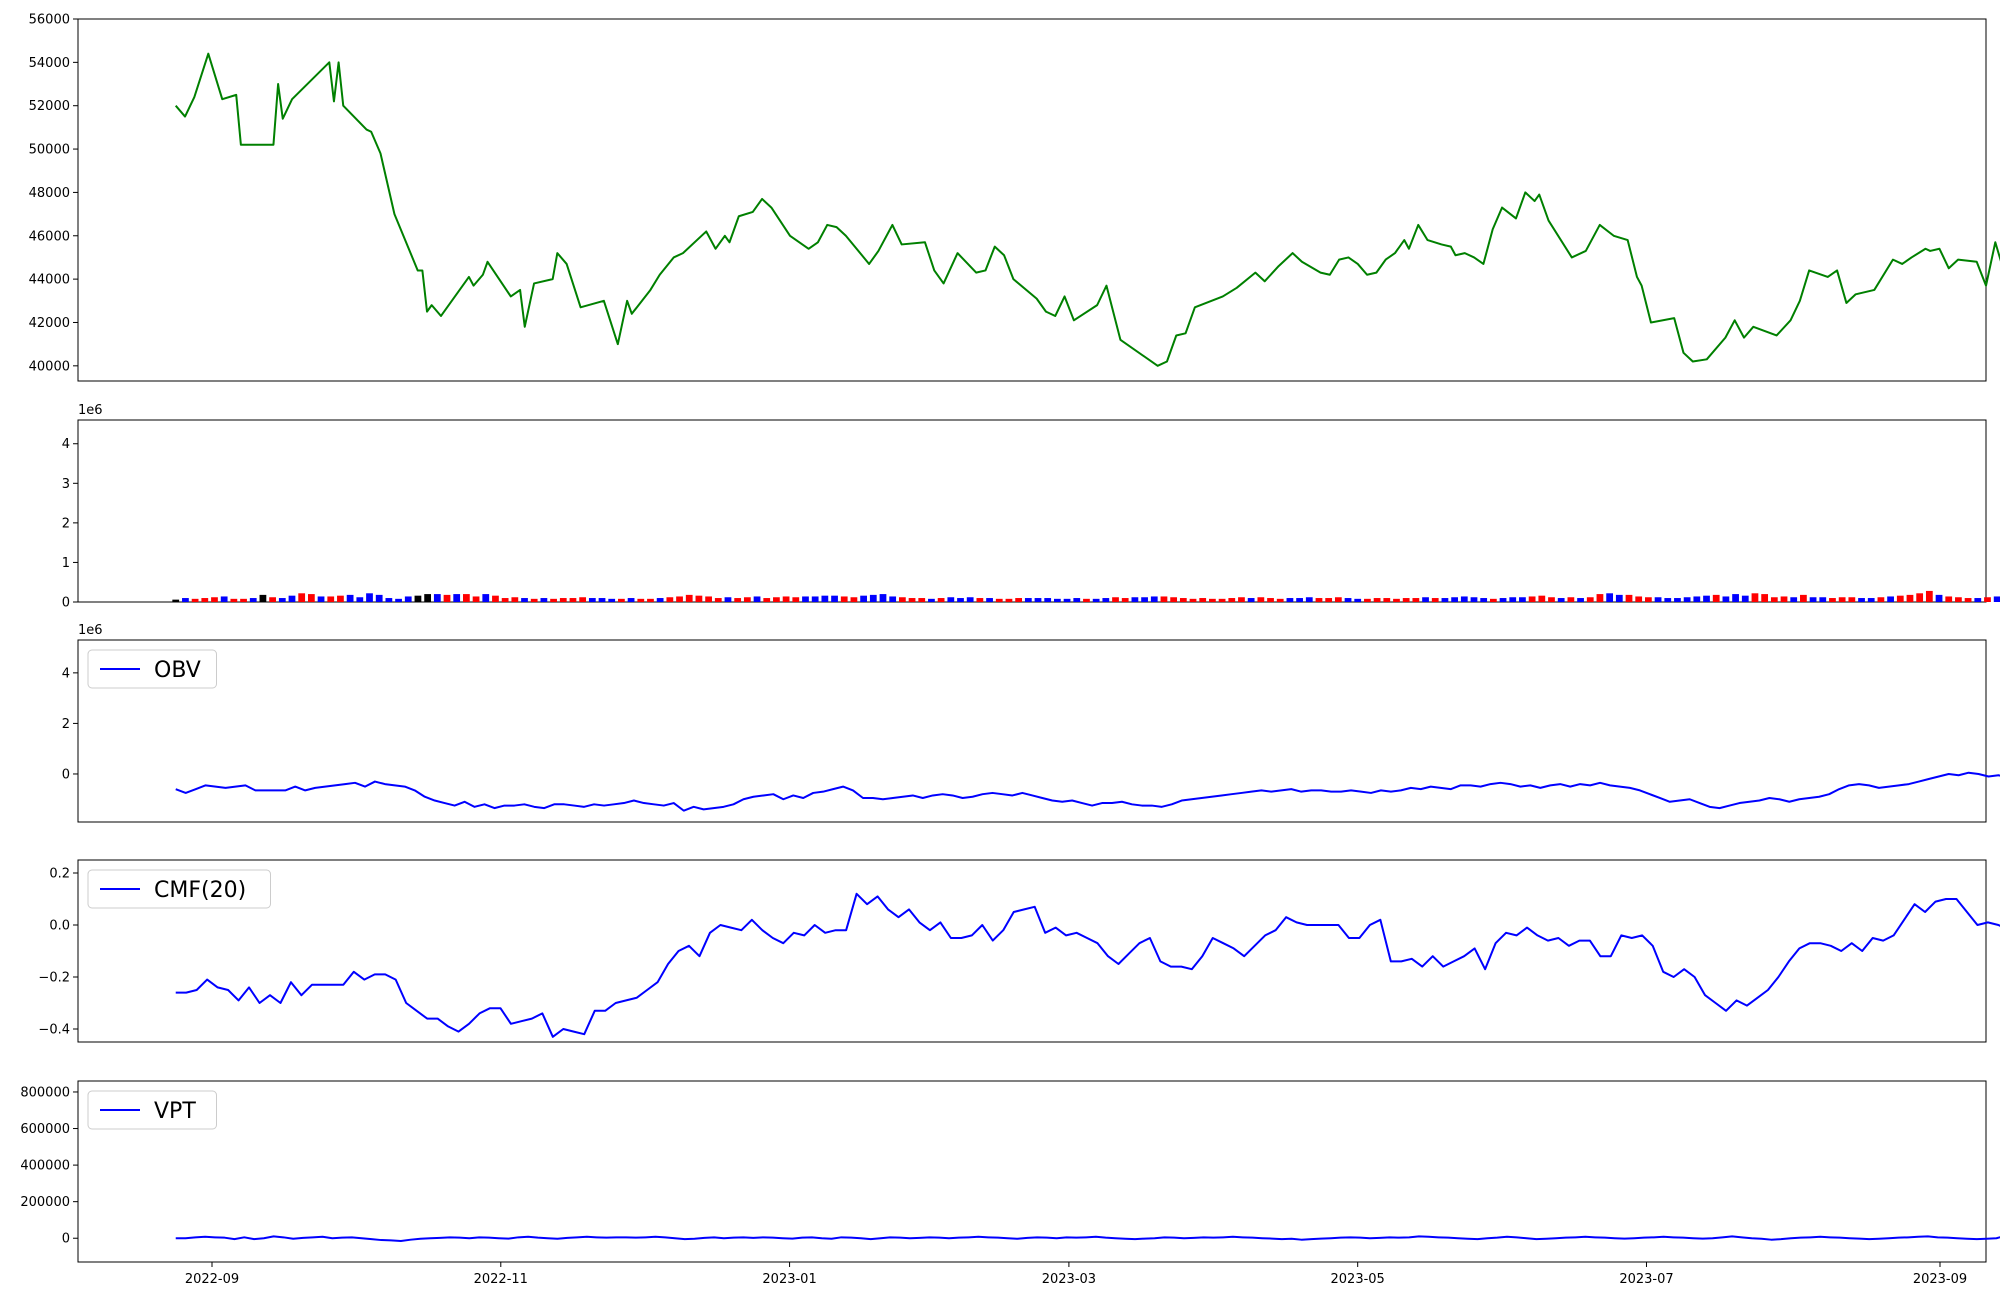 This screenshot has width=2000, height=1300. What do you see at coordinates (1087, 791) in the screenshot?
I see `obv-line` at bounding box center [1087, 791].